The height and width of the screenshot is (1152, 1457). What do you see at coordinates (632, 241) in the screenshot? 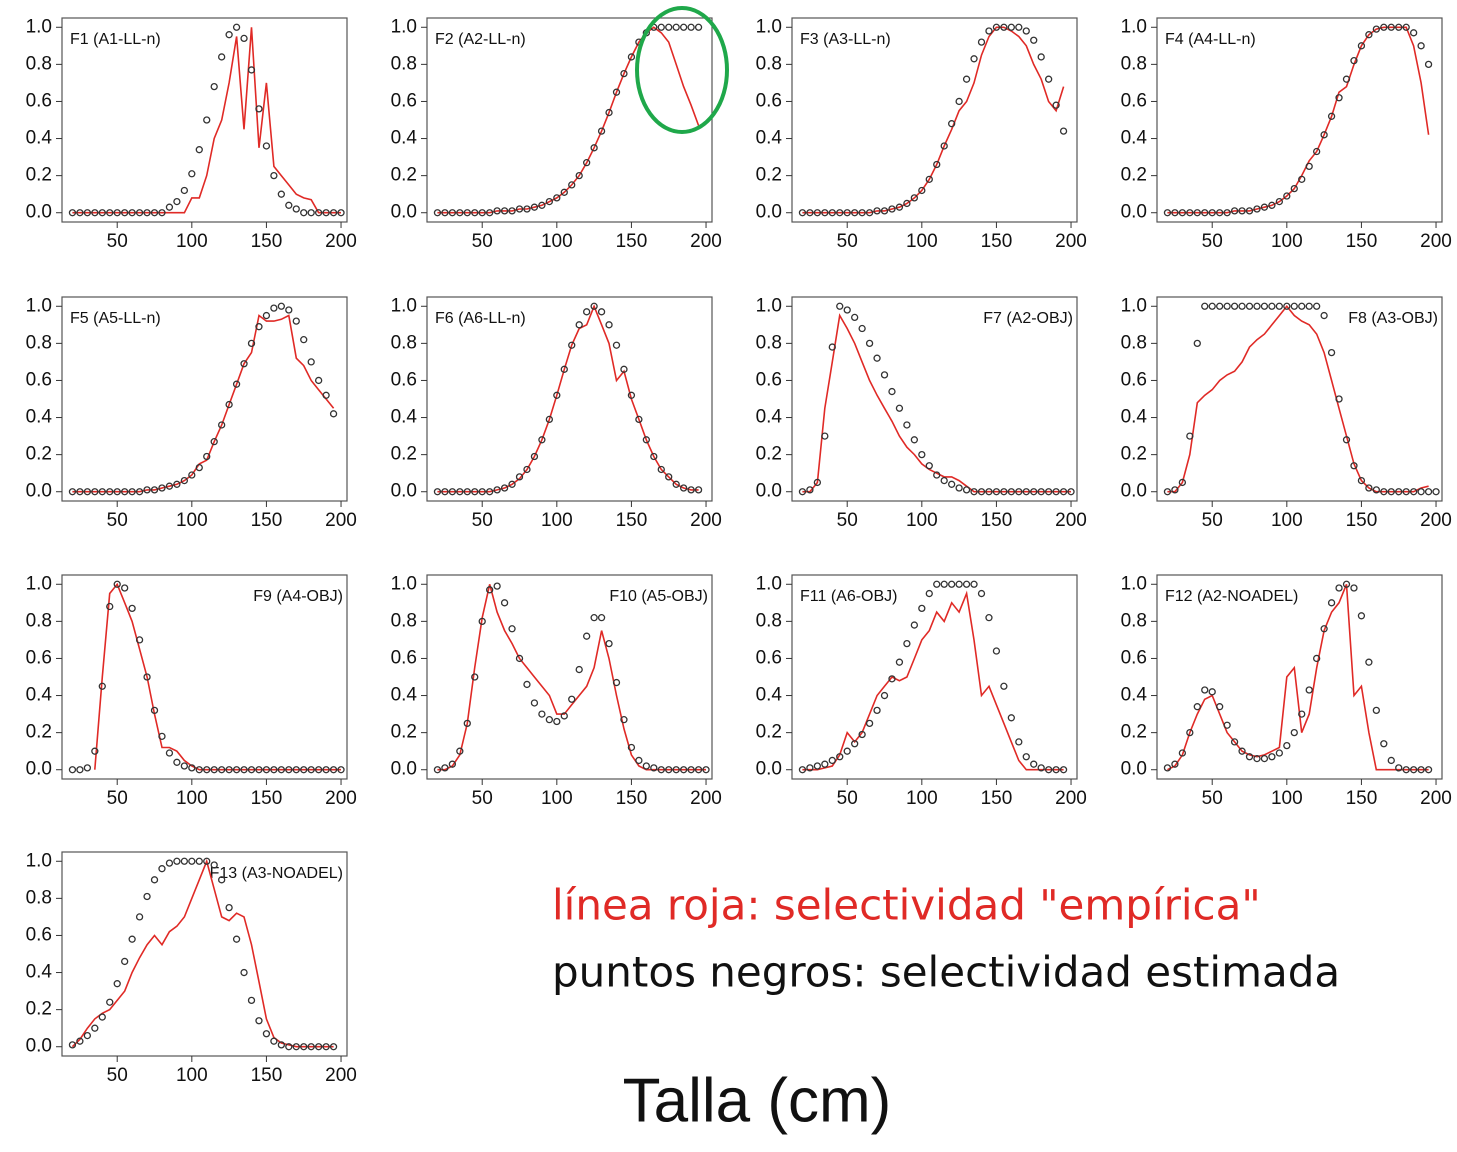
I see `x-tick-label: 150` at bounding box center [632, 241].